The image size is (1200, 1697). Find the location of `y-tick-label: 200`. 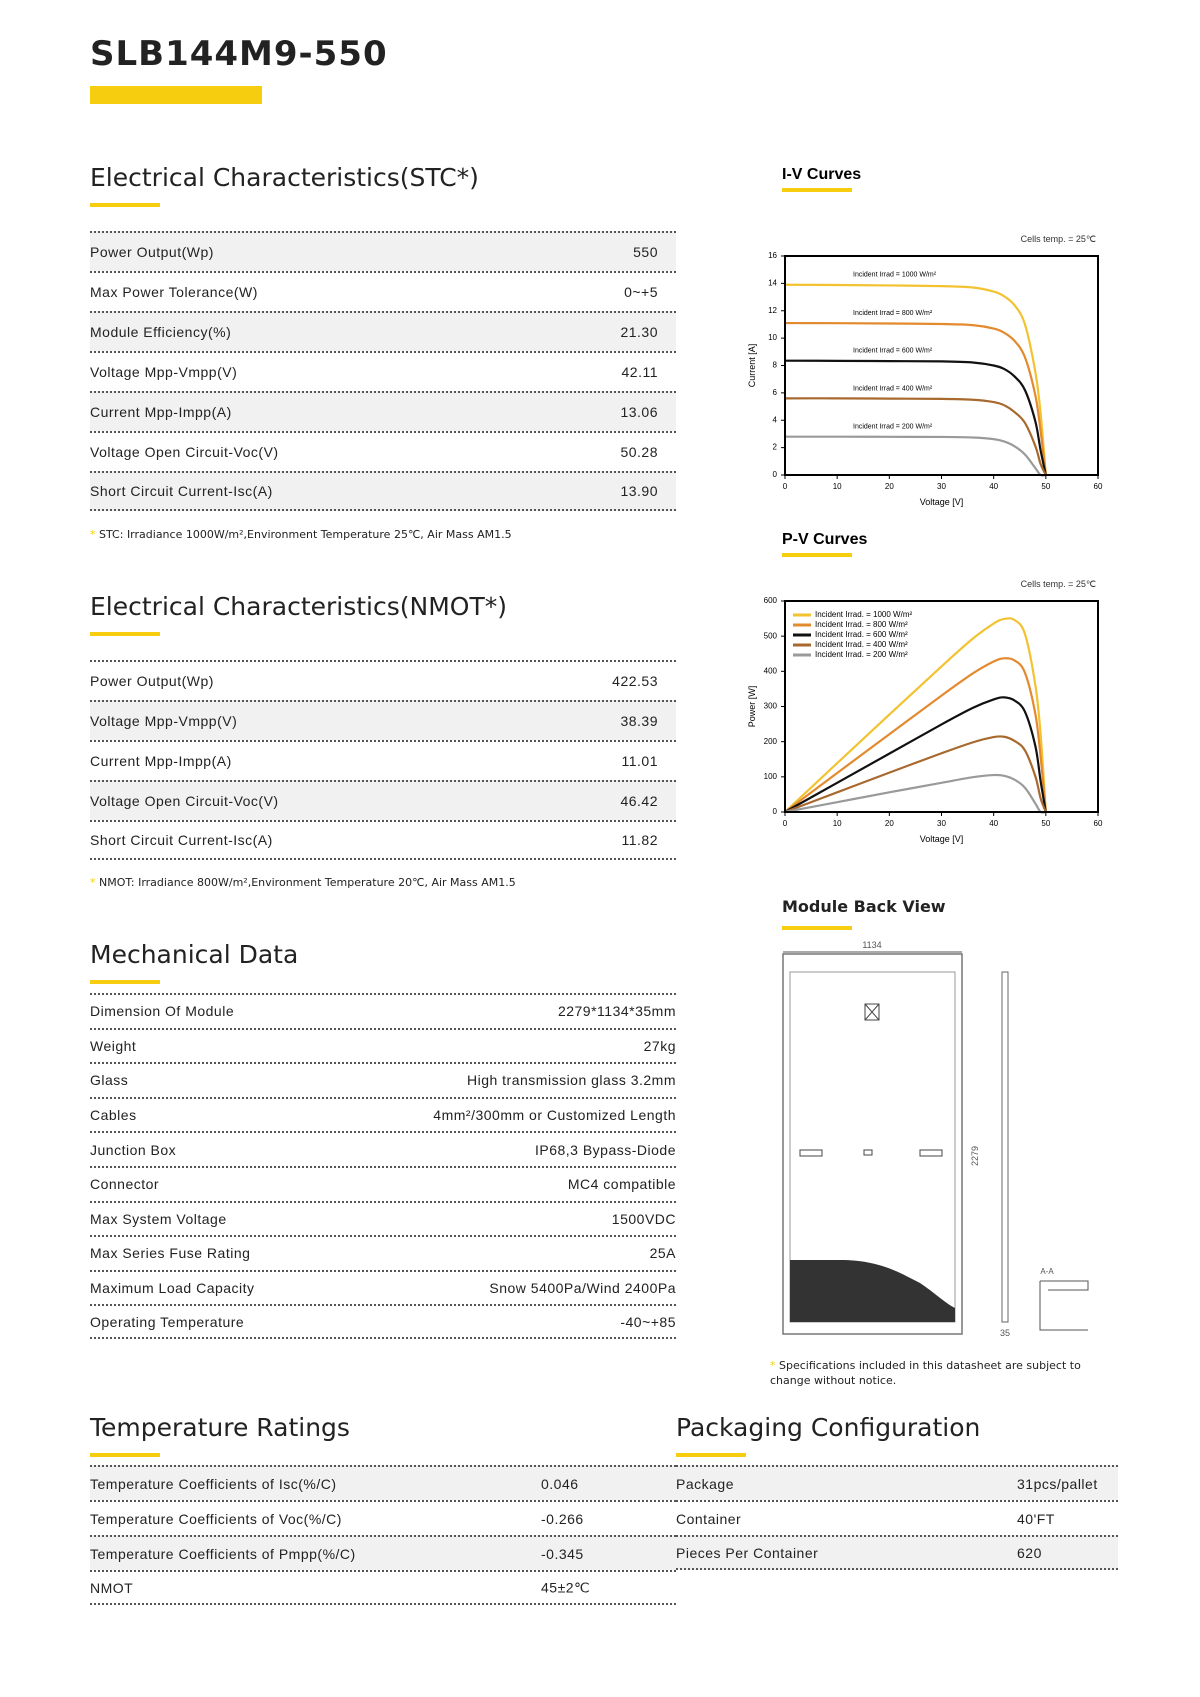

y-tick-label: 200 is located at coordinates (771, 741).